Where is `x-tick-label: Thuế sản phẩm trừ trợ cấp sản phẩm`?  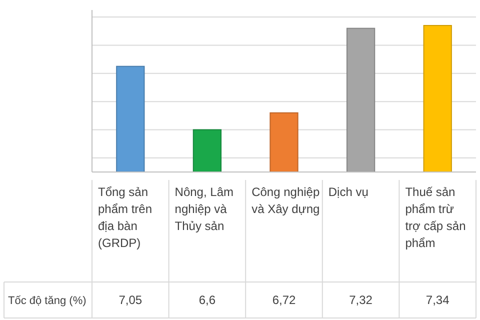 x-tick-label: Thuế sản phẩm trừ trợ cấp sản phẩm is located at coordinates (435, 217).